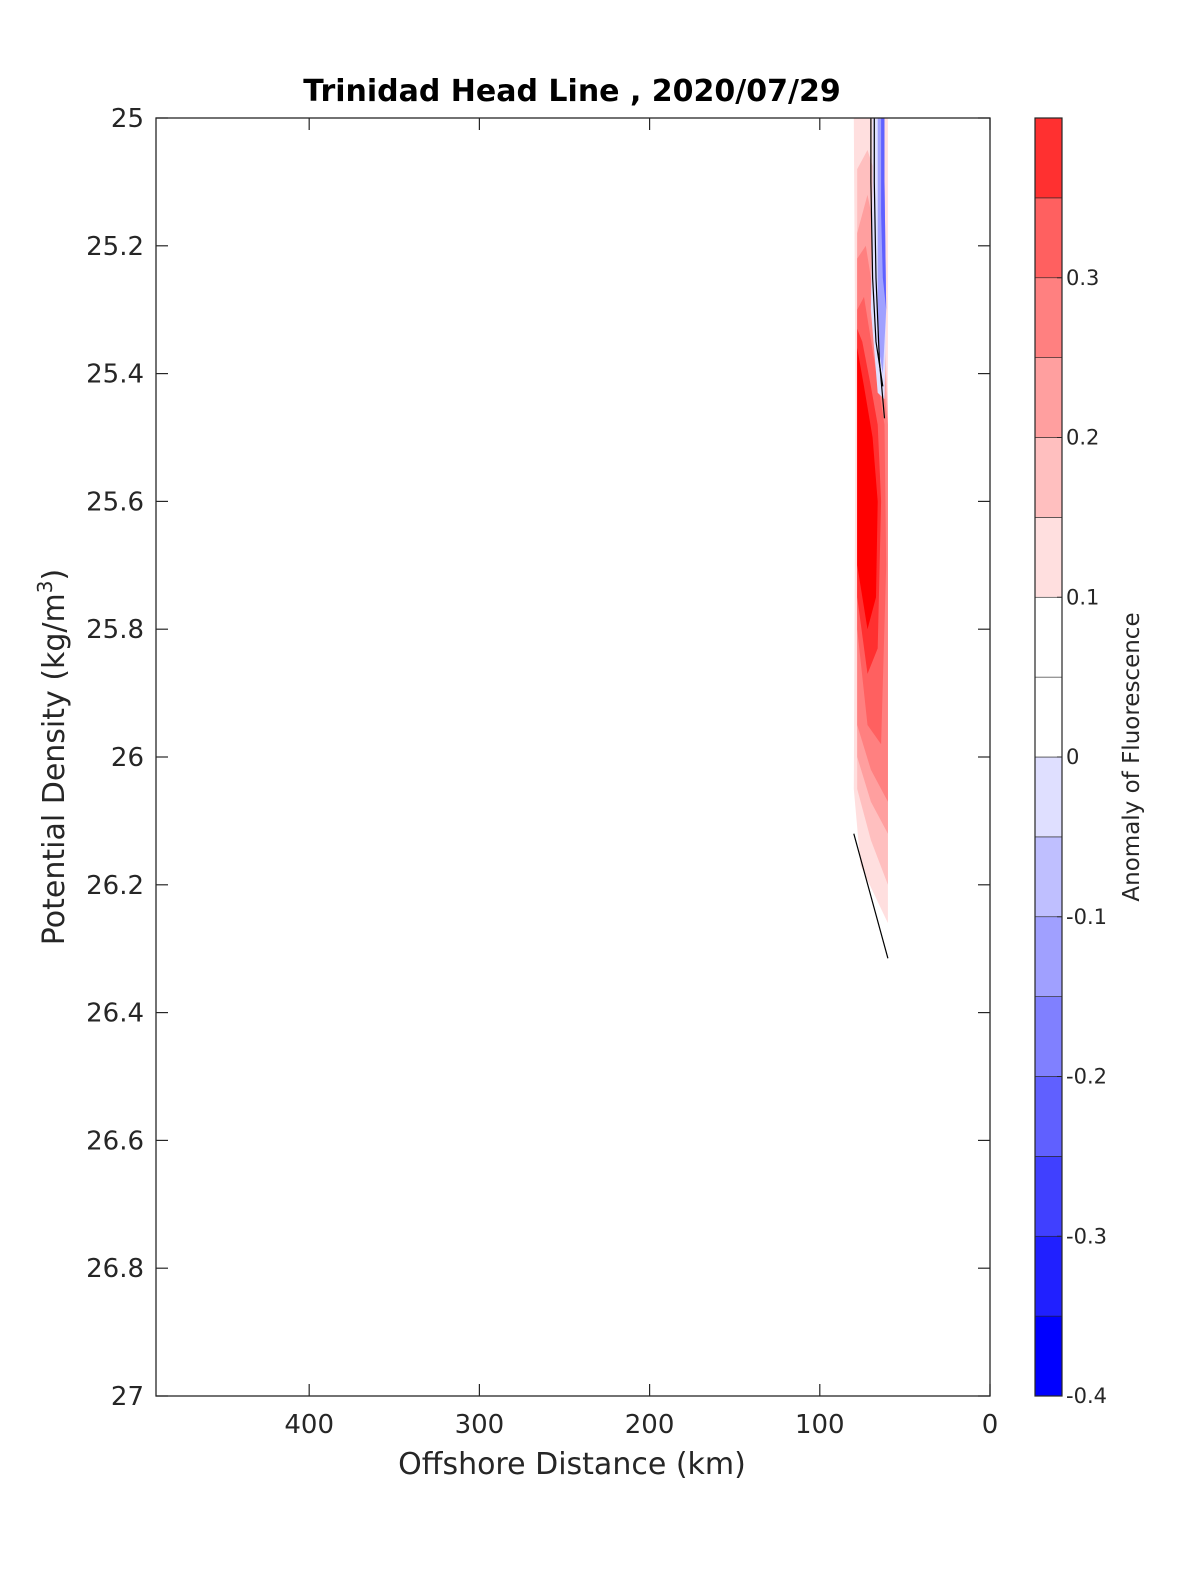 The width and height of the screenshot is (1200, 1575). I want to click on y-axis-label-end: ), so click(54, 575).